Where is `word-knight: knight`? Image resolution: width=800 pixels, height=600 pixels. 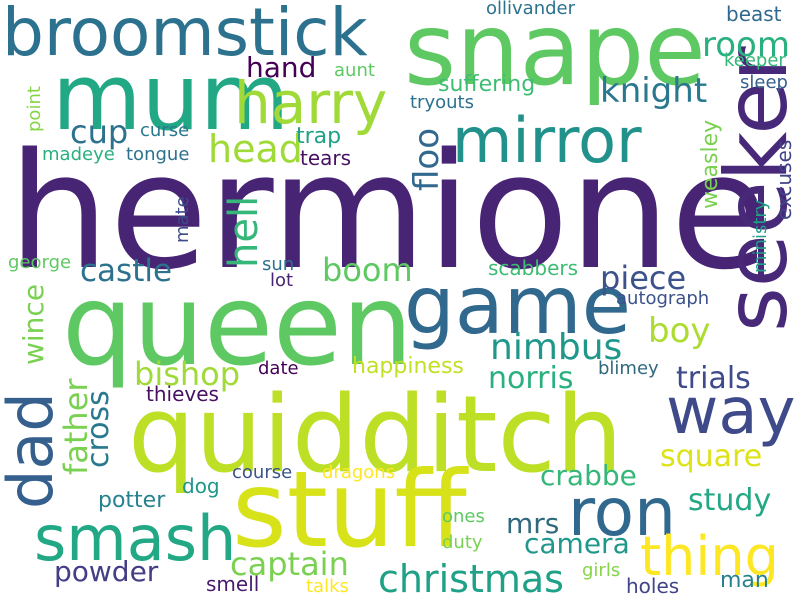 word-knight: knight is located at coordinates (654, 91).